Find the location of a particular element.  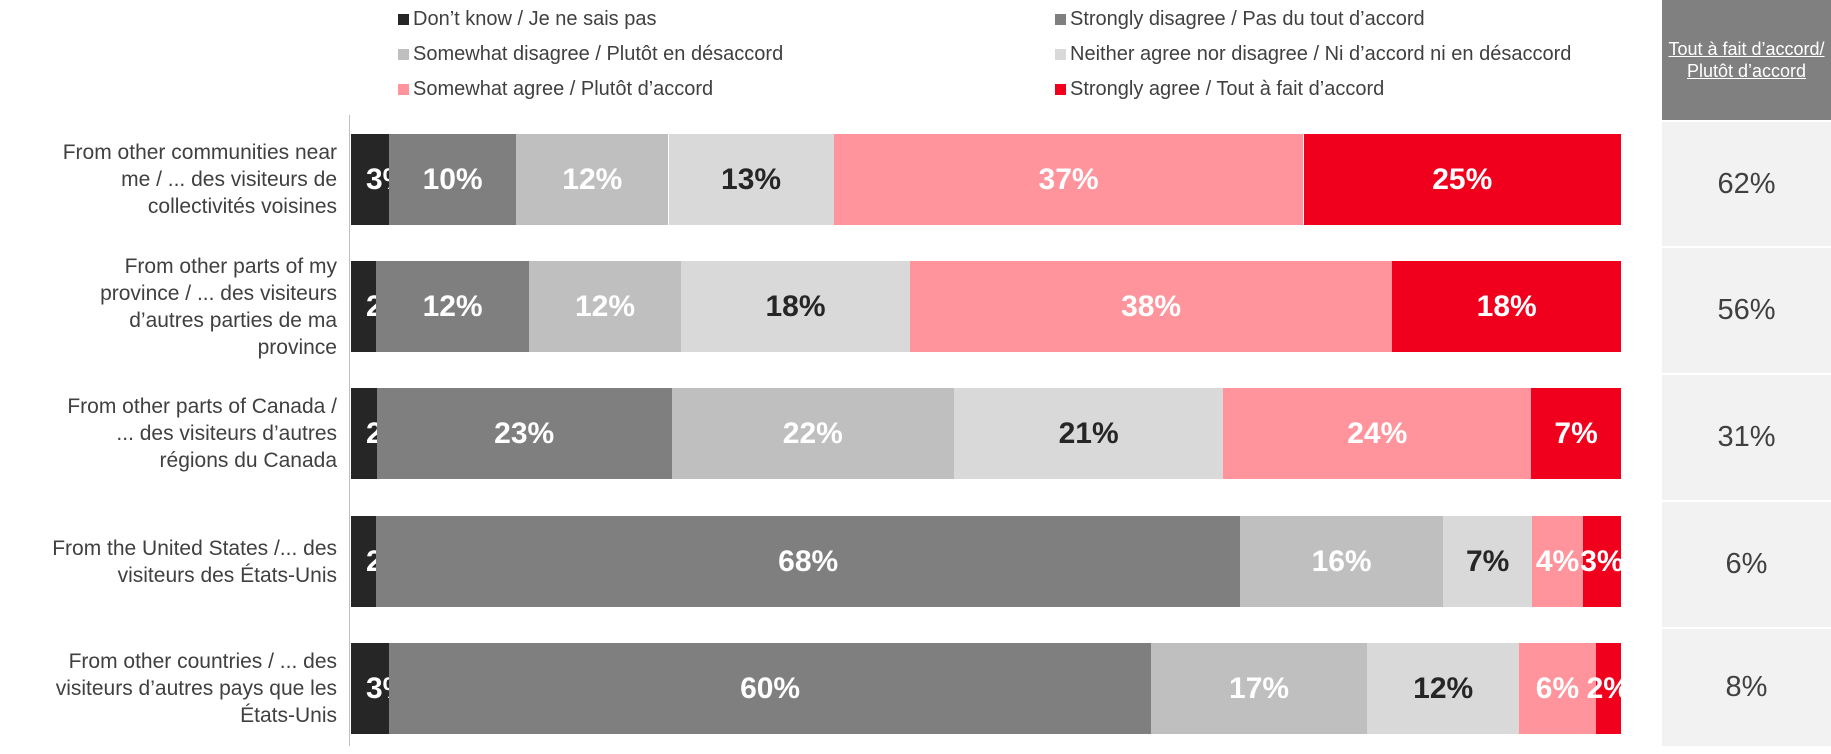

bar-value-label: 21% is located at coordinates (1088, 433).